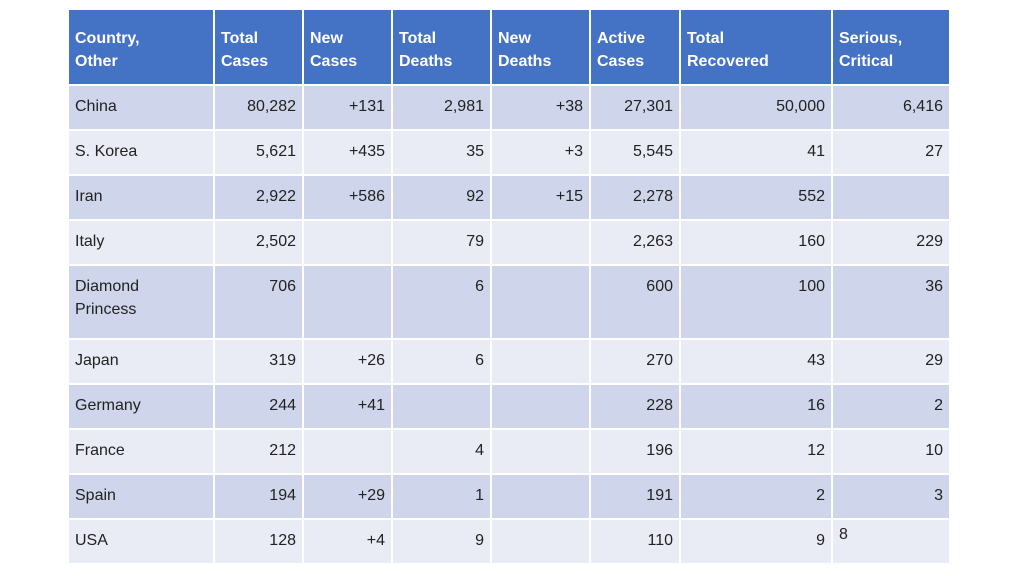 Image resolution: width=1024 pixels, height=576 pixels. What do you see at coordinates (90, 241) in the screenshot?
I see `country-name: Italy` at bounding box center [90, 241].